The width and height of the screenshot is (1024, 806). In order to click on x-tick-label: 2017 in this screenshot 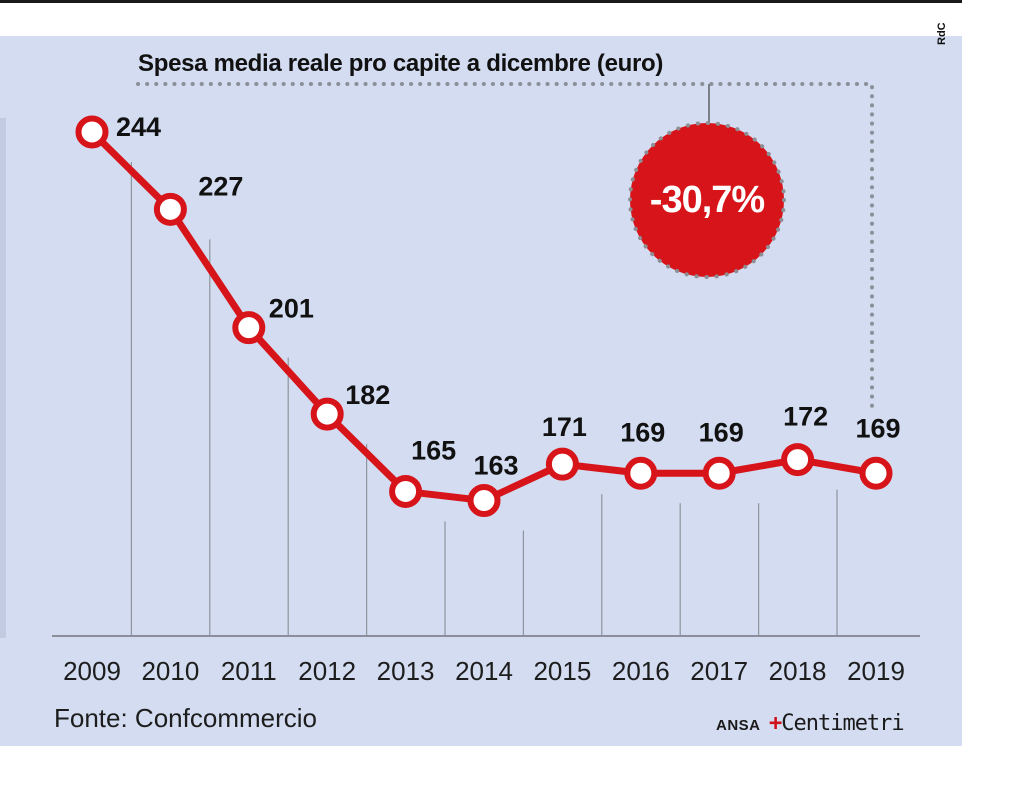, I will do `click(719, 671)`.